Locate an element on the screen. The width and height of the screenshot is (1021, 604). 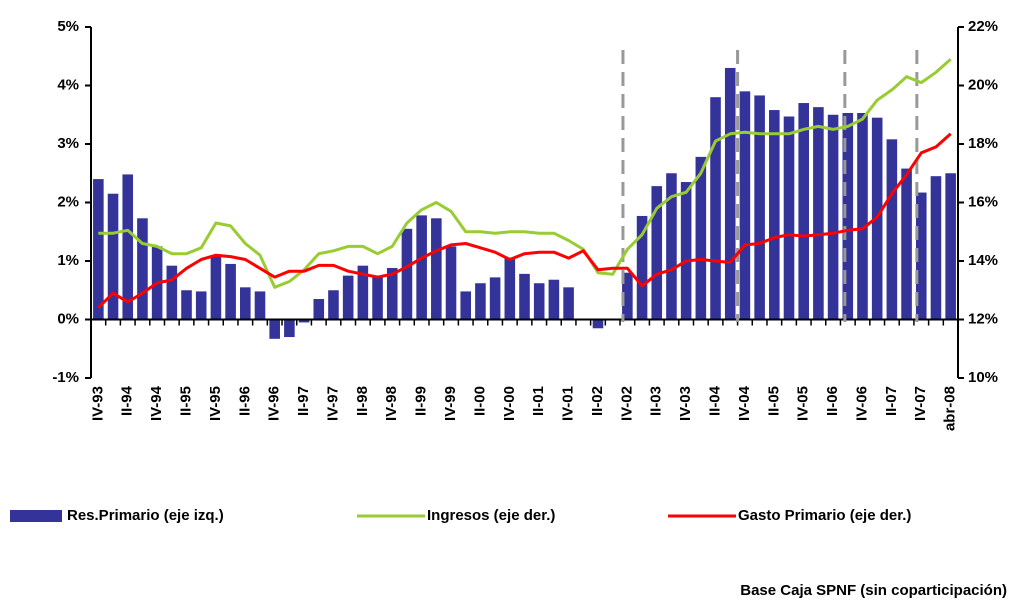
y2-tick-label: 18% is located at coordinates (983, 143).